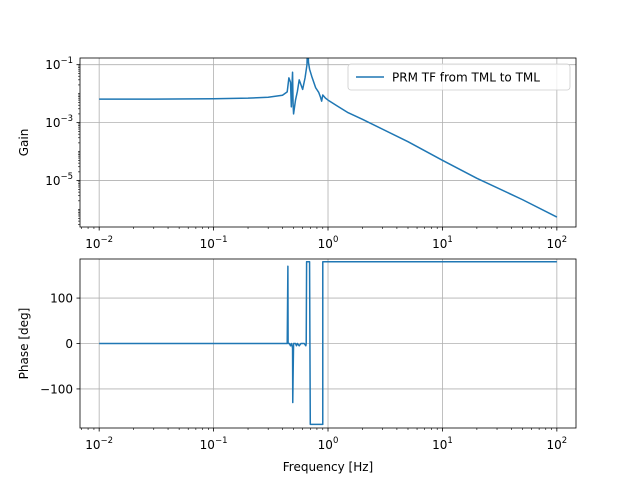  What do you see at coordinates (214, 243) in the screenshot?
I see `gain-x-tick-label: 10⁻¹` at bounding box center [214, 243].